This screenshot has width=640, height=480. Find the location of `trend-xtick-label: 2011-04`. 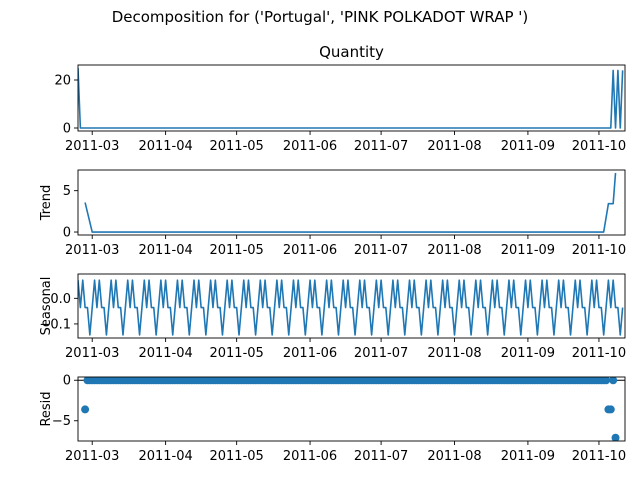

trend-xtick-label: 2011-04 is located at coordinates (165, 250).